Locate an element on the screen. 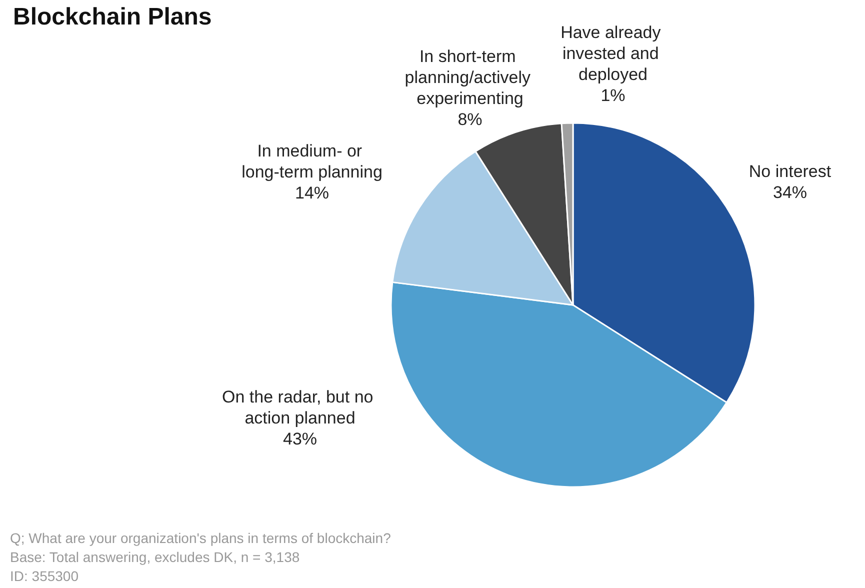 The height and width of the screenshot is (588, 865). data-label: 14% is located at coordinates (312, 193).